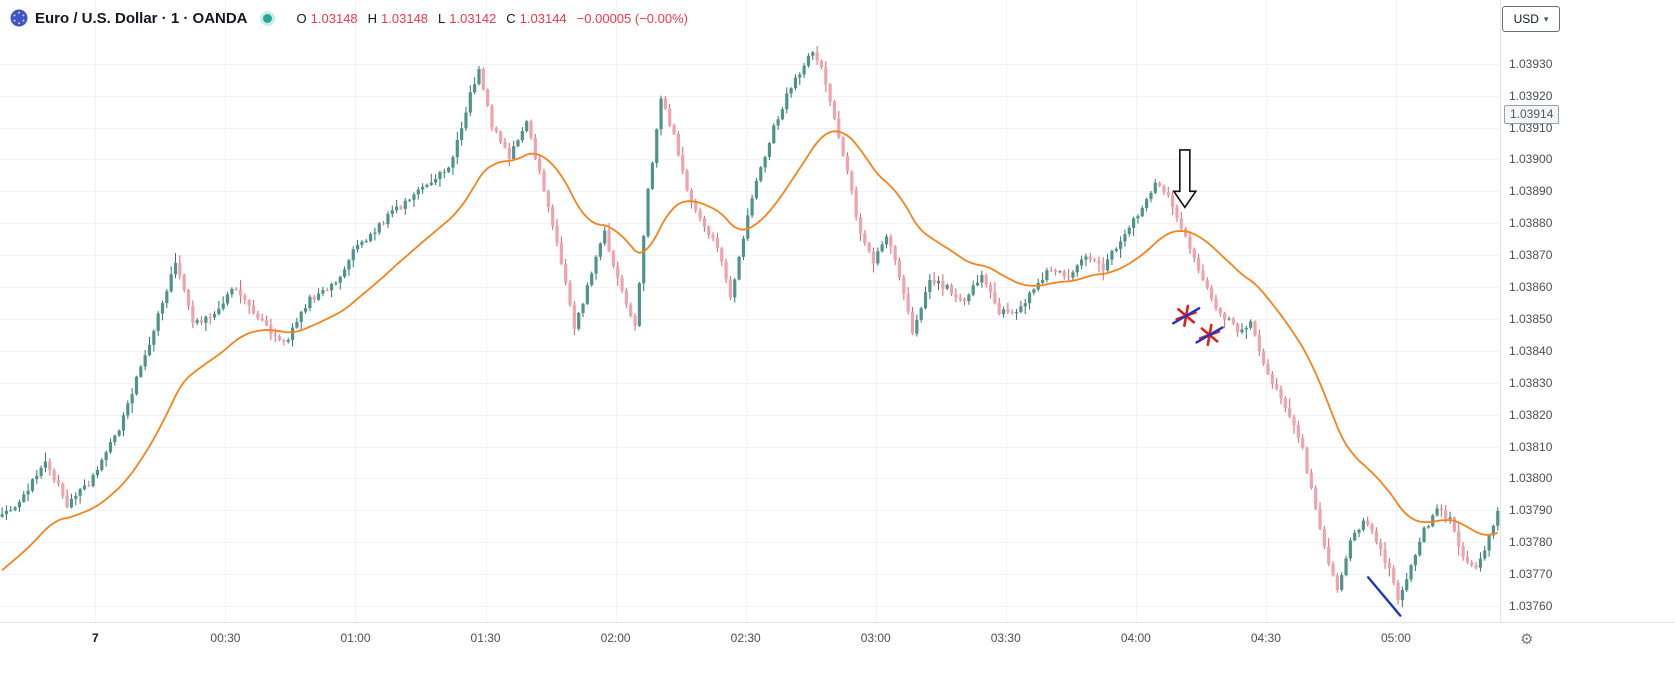  Describe the element at coordinates (1005, 638) in the screenshot. I see `time-tick-label: 03:30` at that location.